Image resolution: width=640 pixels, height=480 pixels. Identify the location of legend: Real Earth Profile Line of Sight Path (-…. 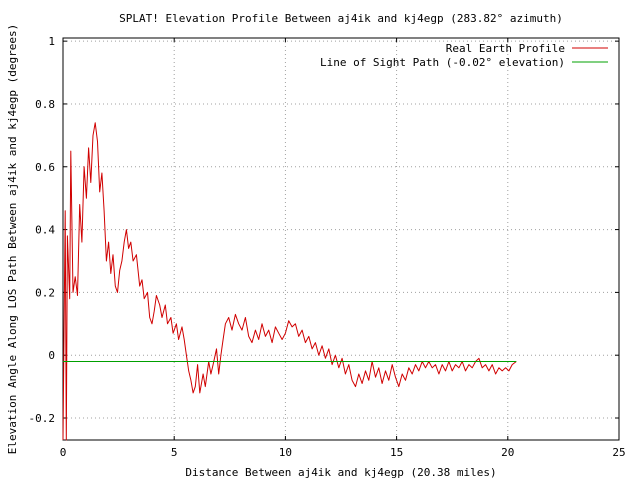
(464, 55).